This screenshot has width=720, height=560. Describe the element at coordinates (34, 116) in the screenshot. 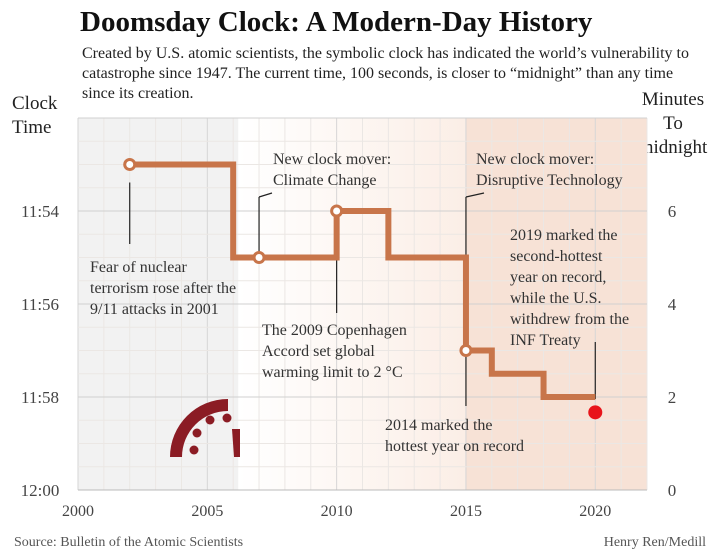

I see `left-axis-title: Clock Time` at that location.